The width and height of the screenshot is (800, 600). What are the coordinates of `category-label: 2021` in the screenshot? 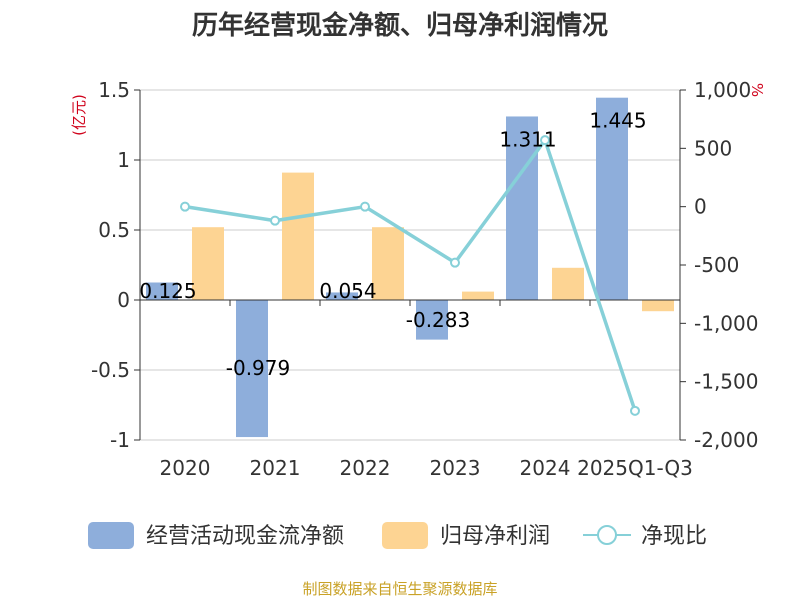 It's located at (275, 468).